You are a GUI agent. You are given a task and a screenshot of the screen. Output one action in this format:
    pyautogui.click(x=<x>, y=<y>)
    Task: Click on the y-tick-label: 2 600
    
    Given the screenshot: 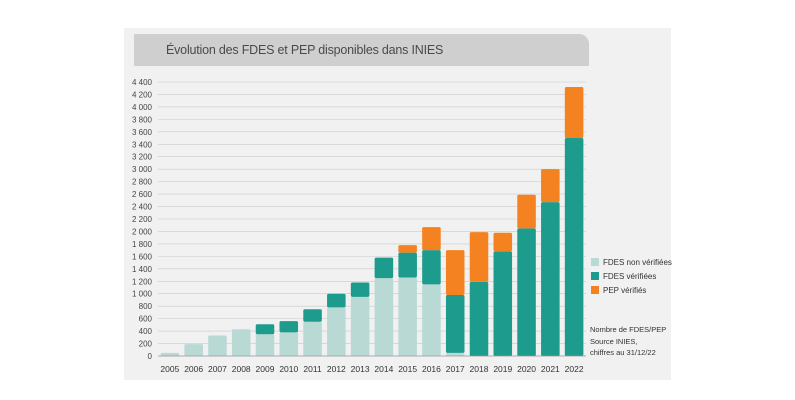 What is the action you would take?
    pyautogui.click(x=142, y=194)
    